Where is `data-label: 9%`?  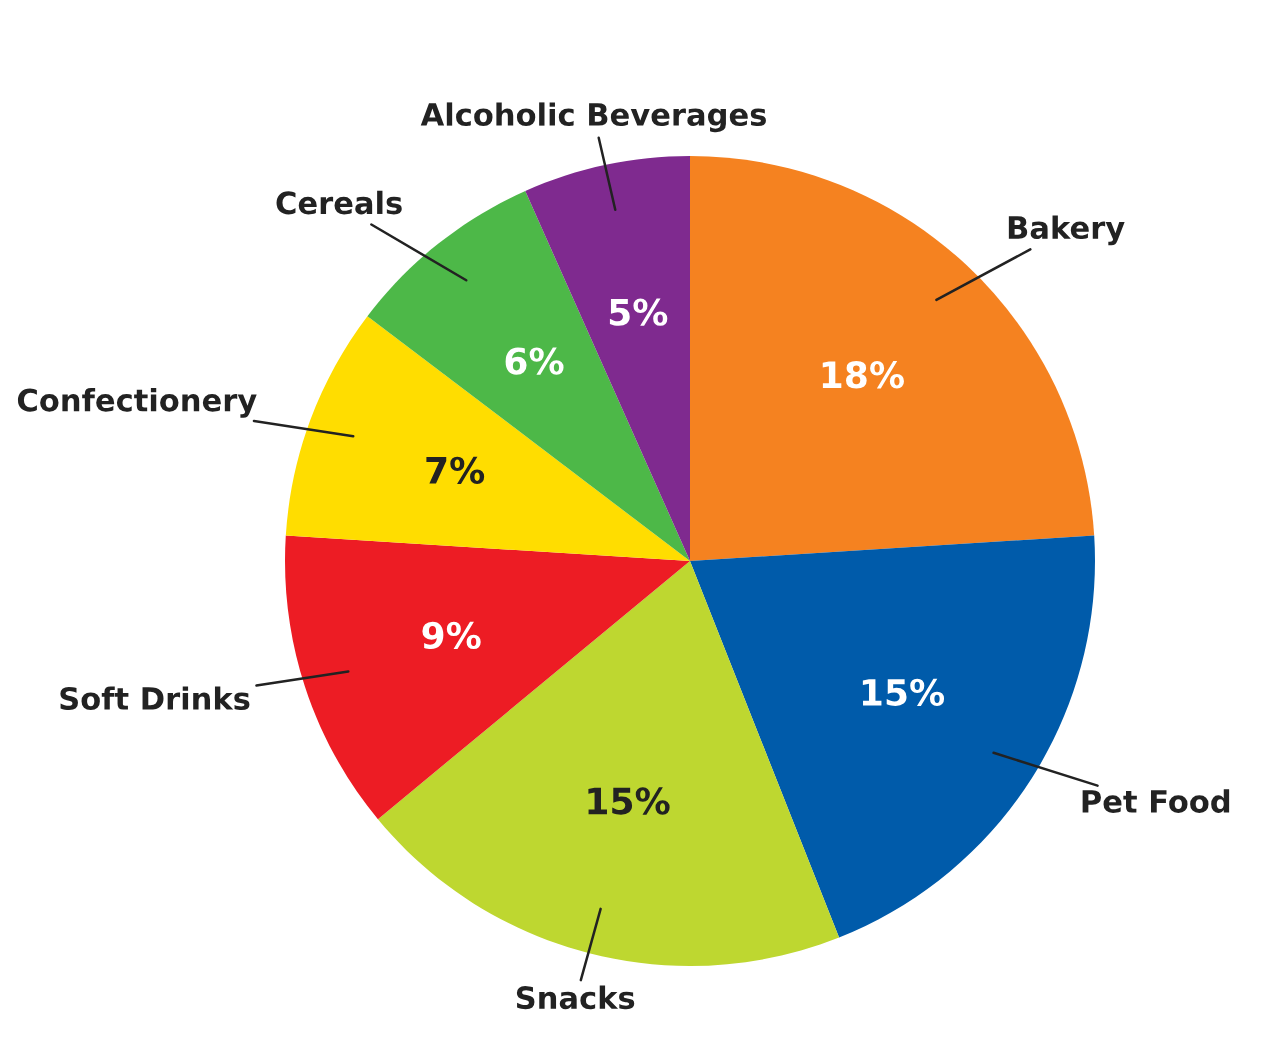 data-label: 9% is located at coordinates (451, 635).